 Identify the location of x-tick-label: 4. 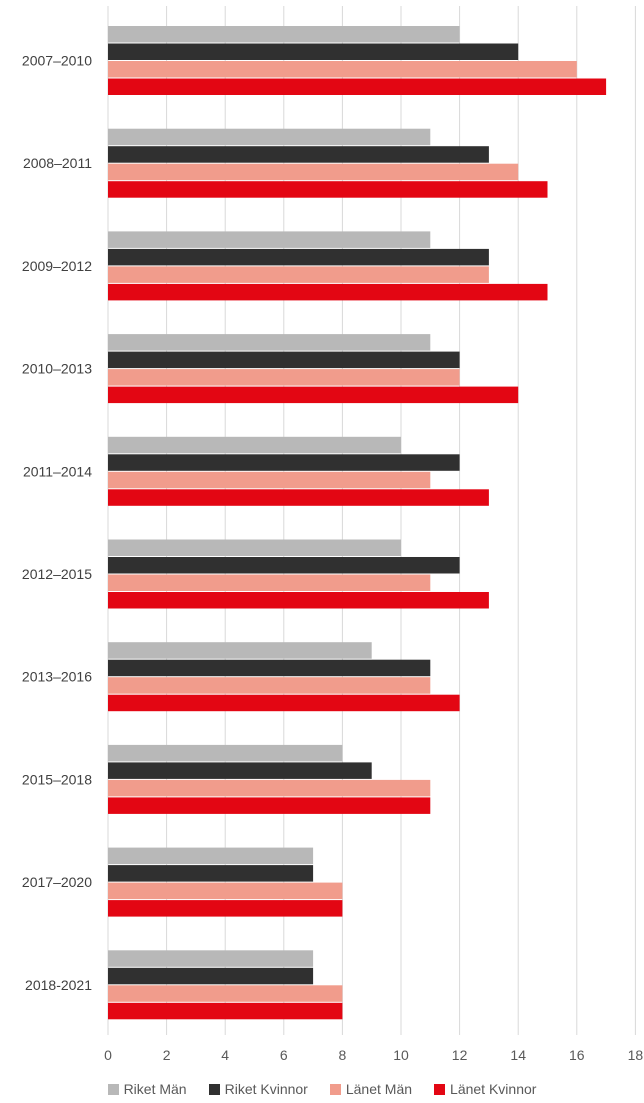
(225, 1055).